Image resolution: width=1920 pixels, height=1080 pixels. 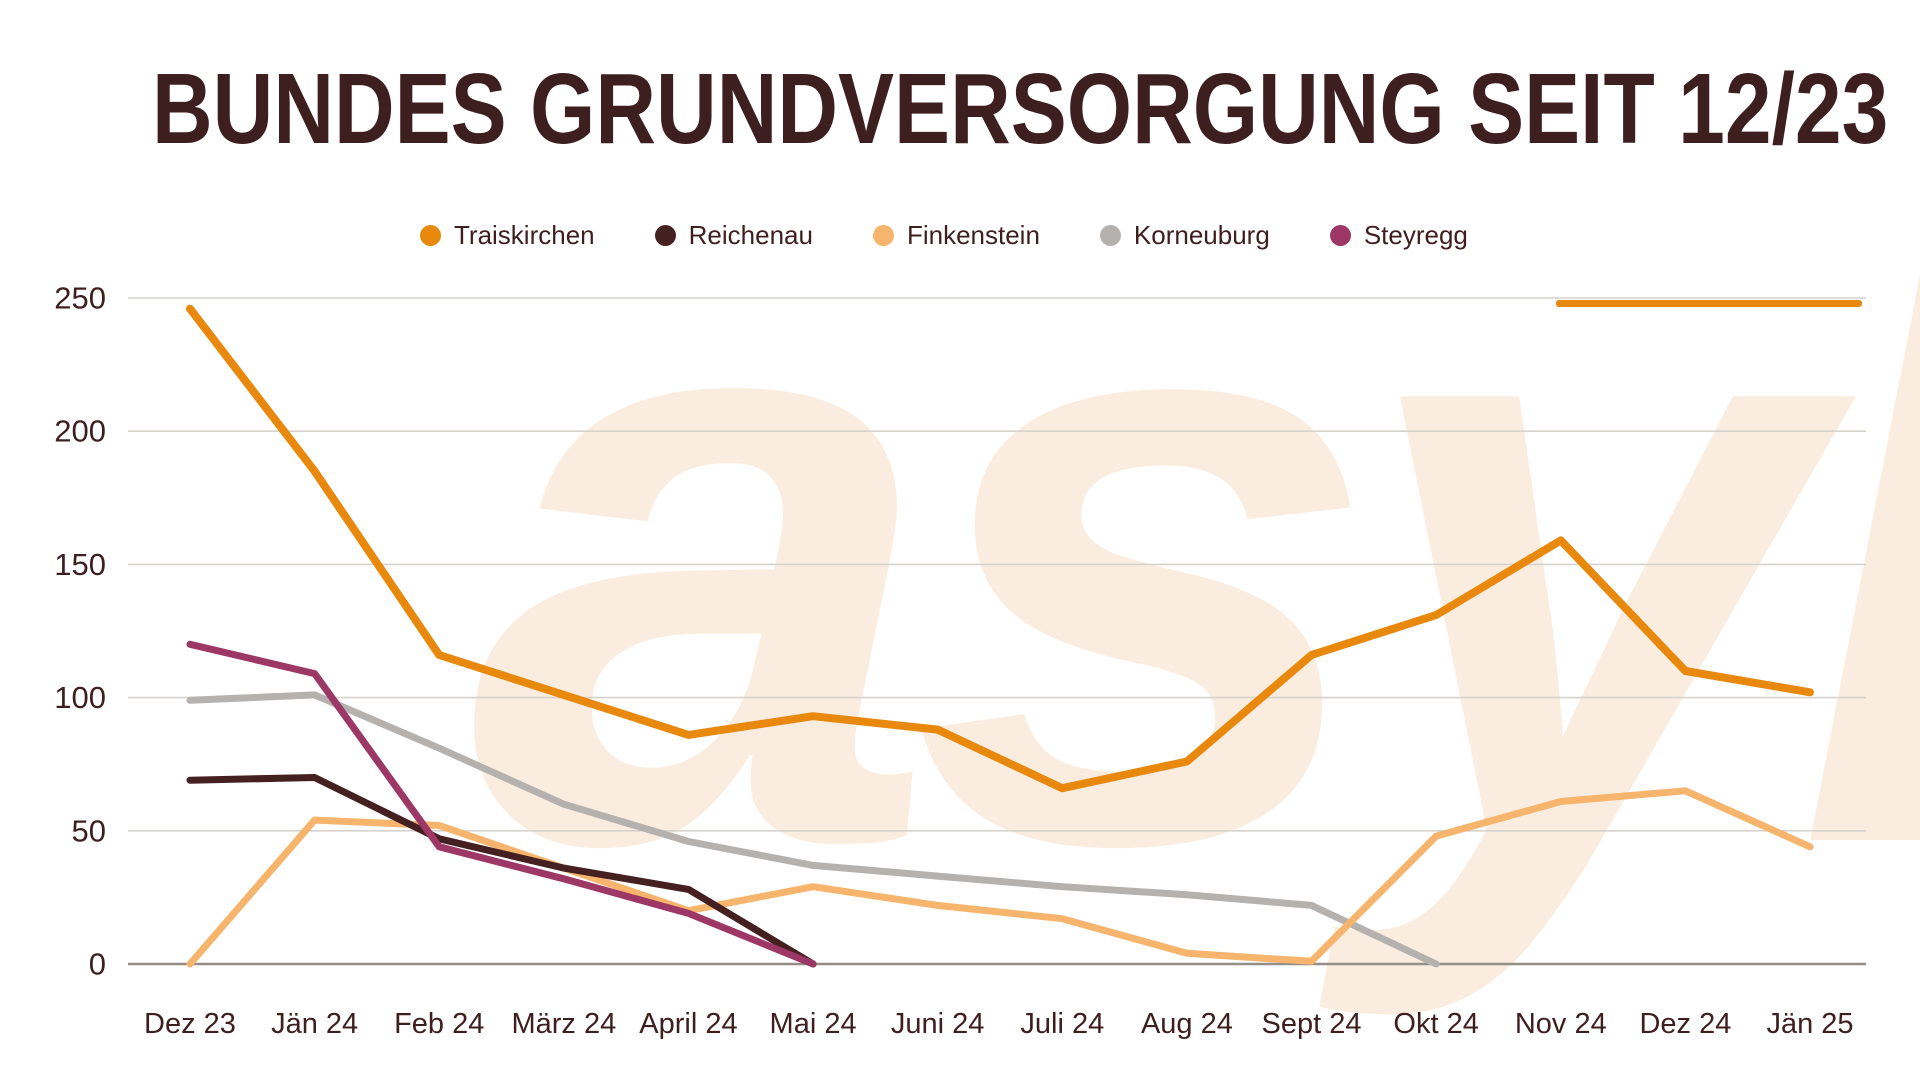 I want to click on legend-label: Reichenau, so click(x=750, y=235).